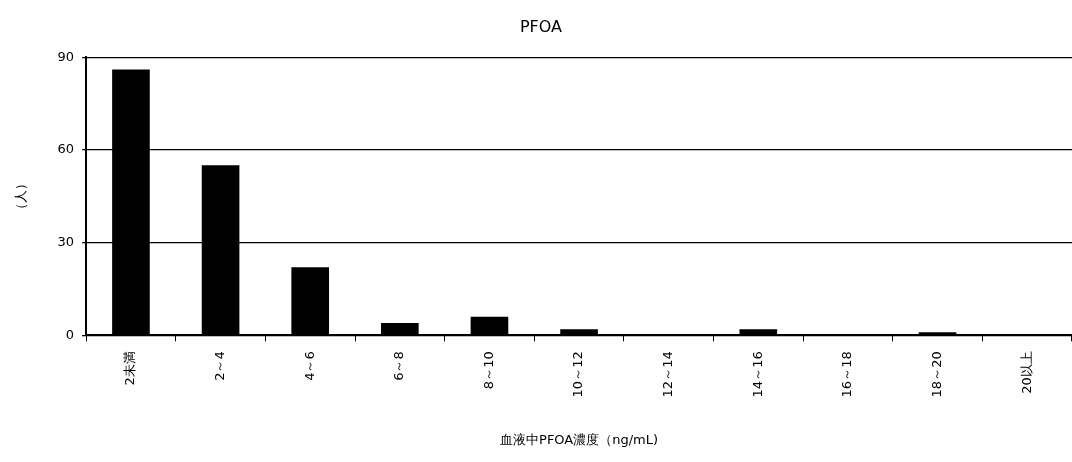 The width and height of the screenshot is (1072, 462). I want to click on y-tick-label: 0, so click(70, 334).